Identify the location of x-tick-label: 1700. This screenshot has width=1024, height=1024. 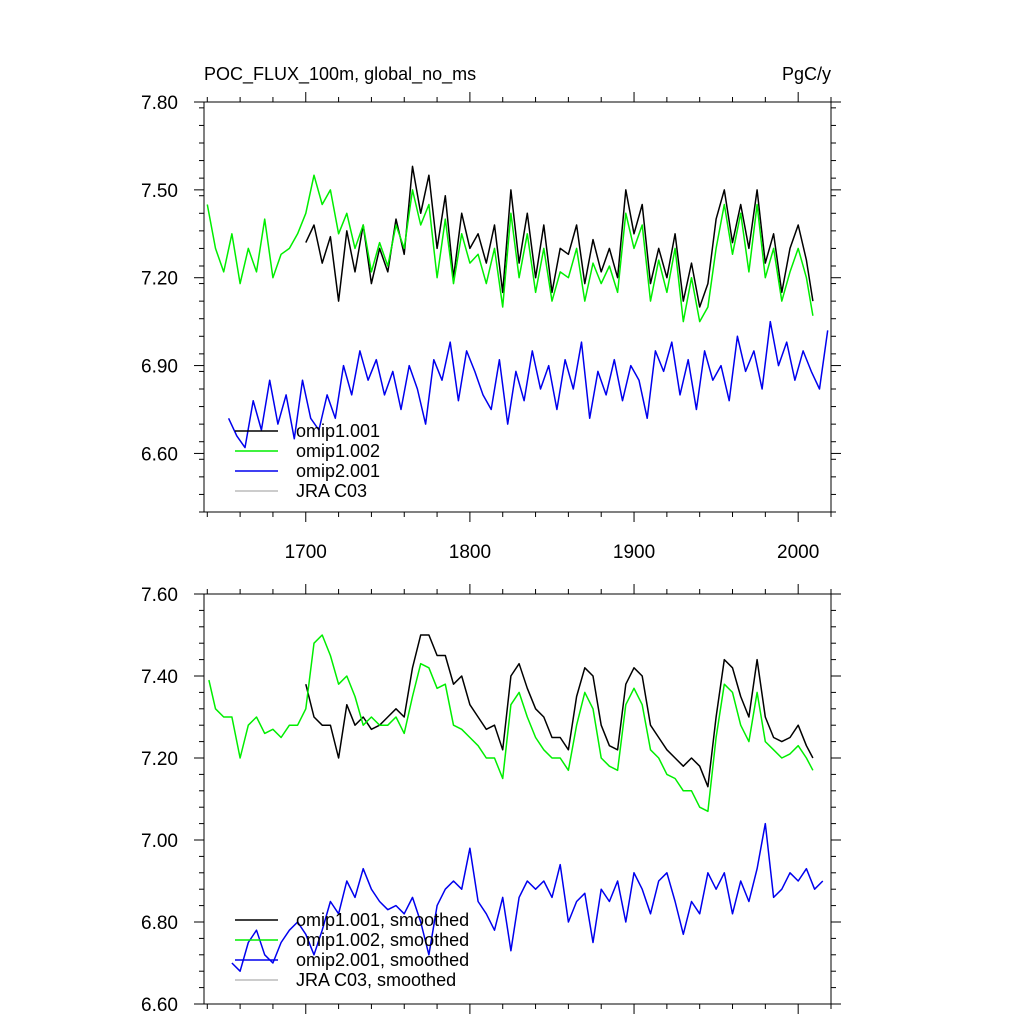
(306, 552).